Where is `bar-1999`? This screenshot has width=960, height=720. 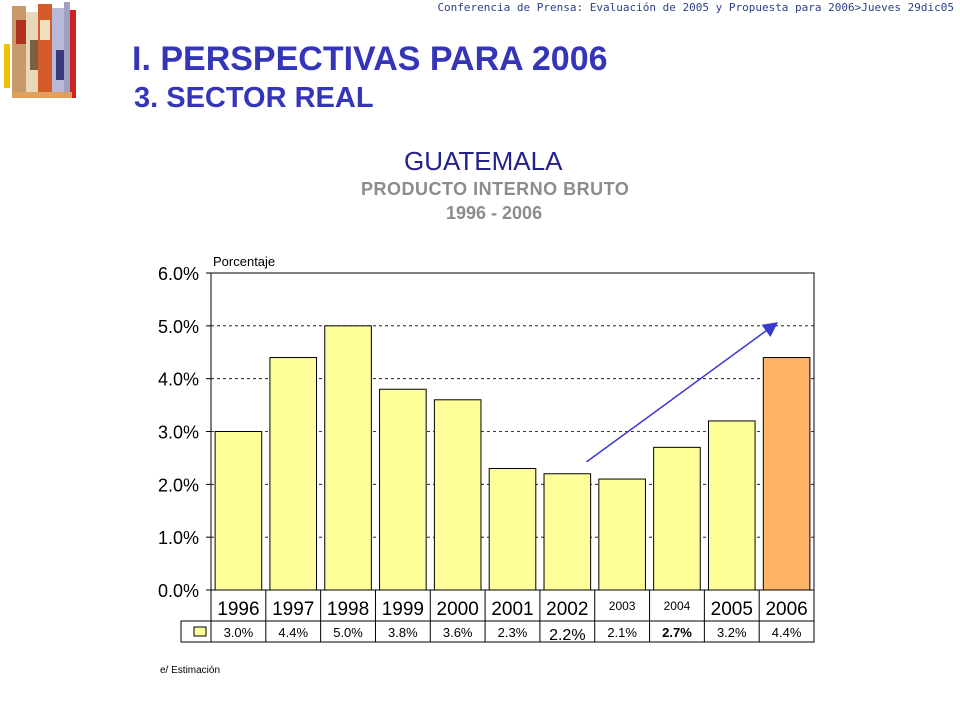
bar-1999 is located at coordinates (403, 489).